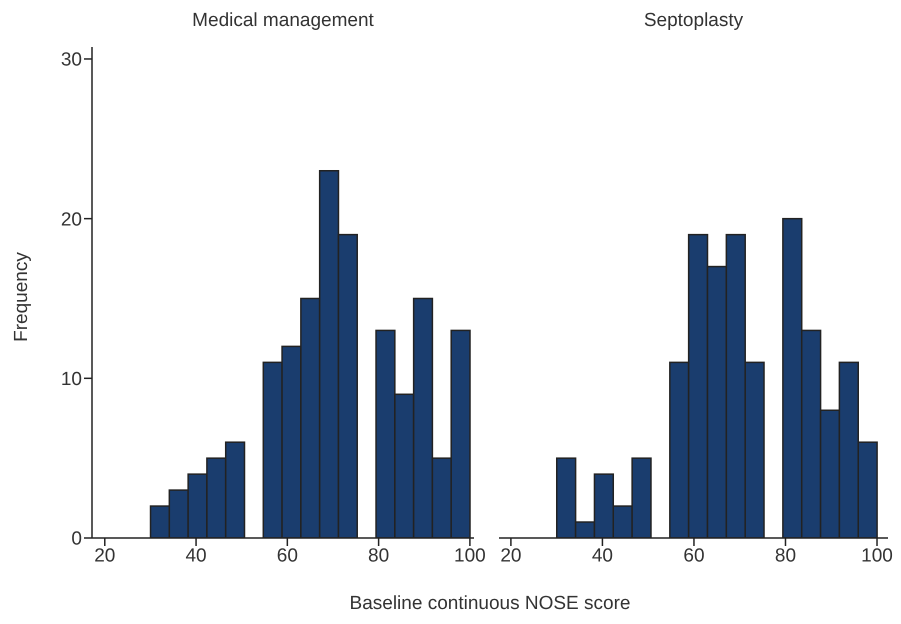 The image size is (901, 624). What do you see at coordinates (693, 21) in the screenshot?
I see `chart-title: Septoplasty` at bounding box center [693, 21].